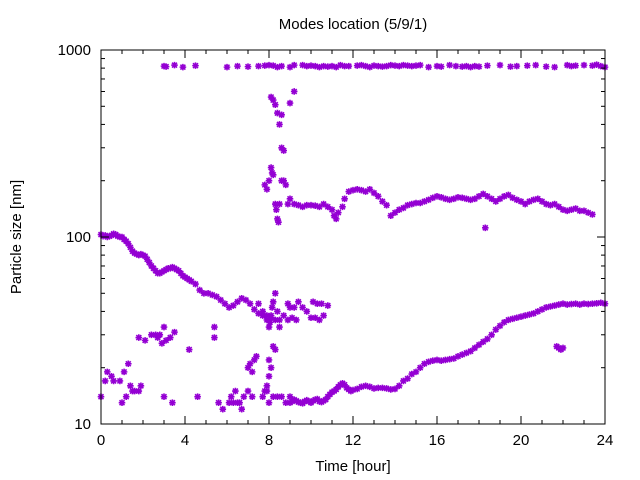 The width and height of the screenshot is (640, 480). What do you see at coordinates (352, 466) in the screenshot?
I see `x-axis-label: Time [hour]` at bounding box center [352, 466].